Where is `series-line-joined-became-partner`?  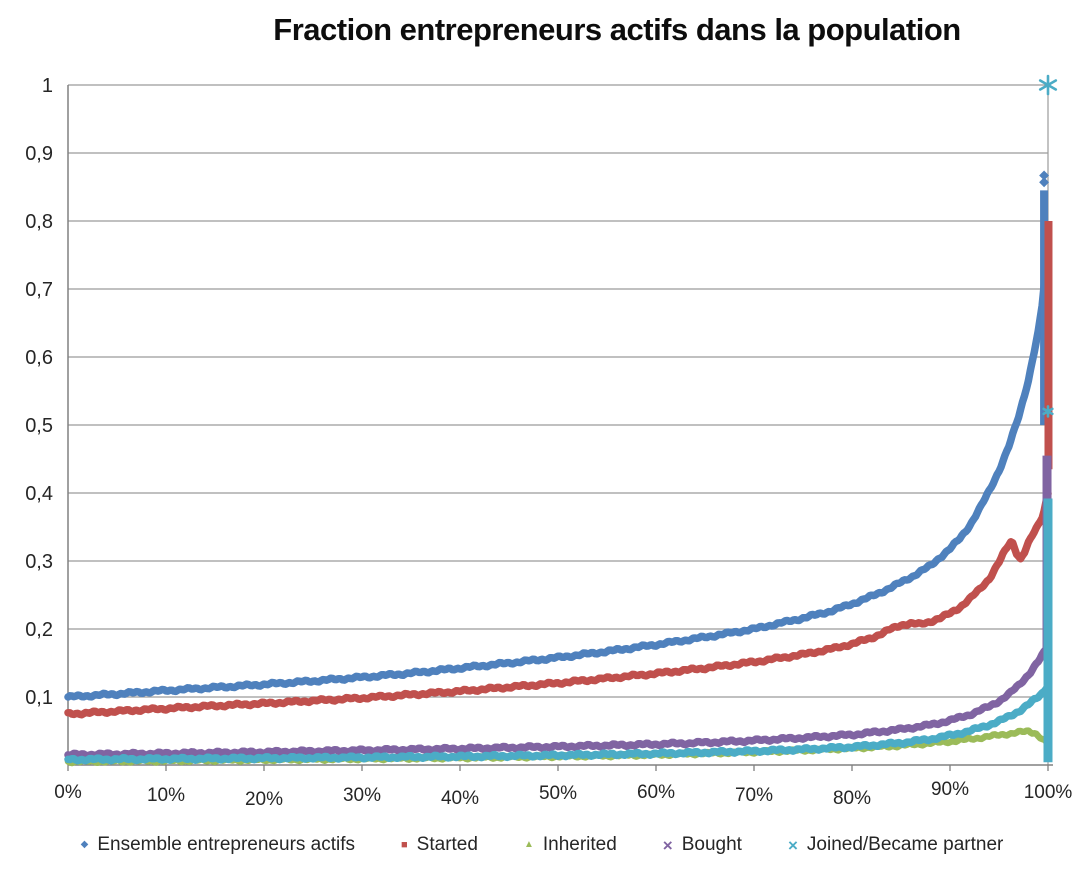
series-line-joined-became-partner is located at coordinates (558, 723).